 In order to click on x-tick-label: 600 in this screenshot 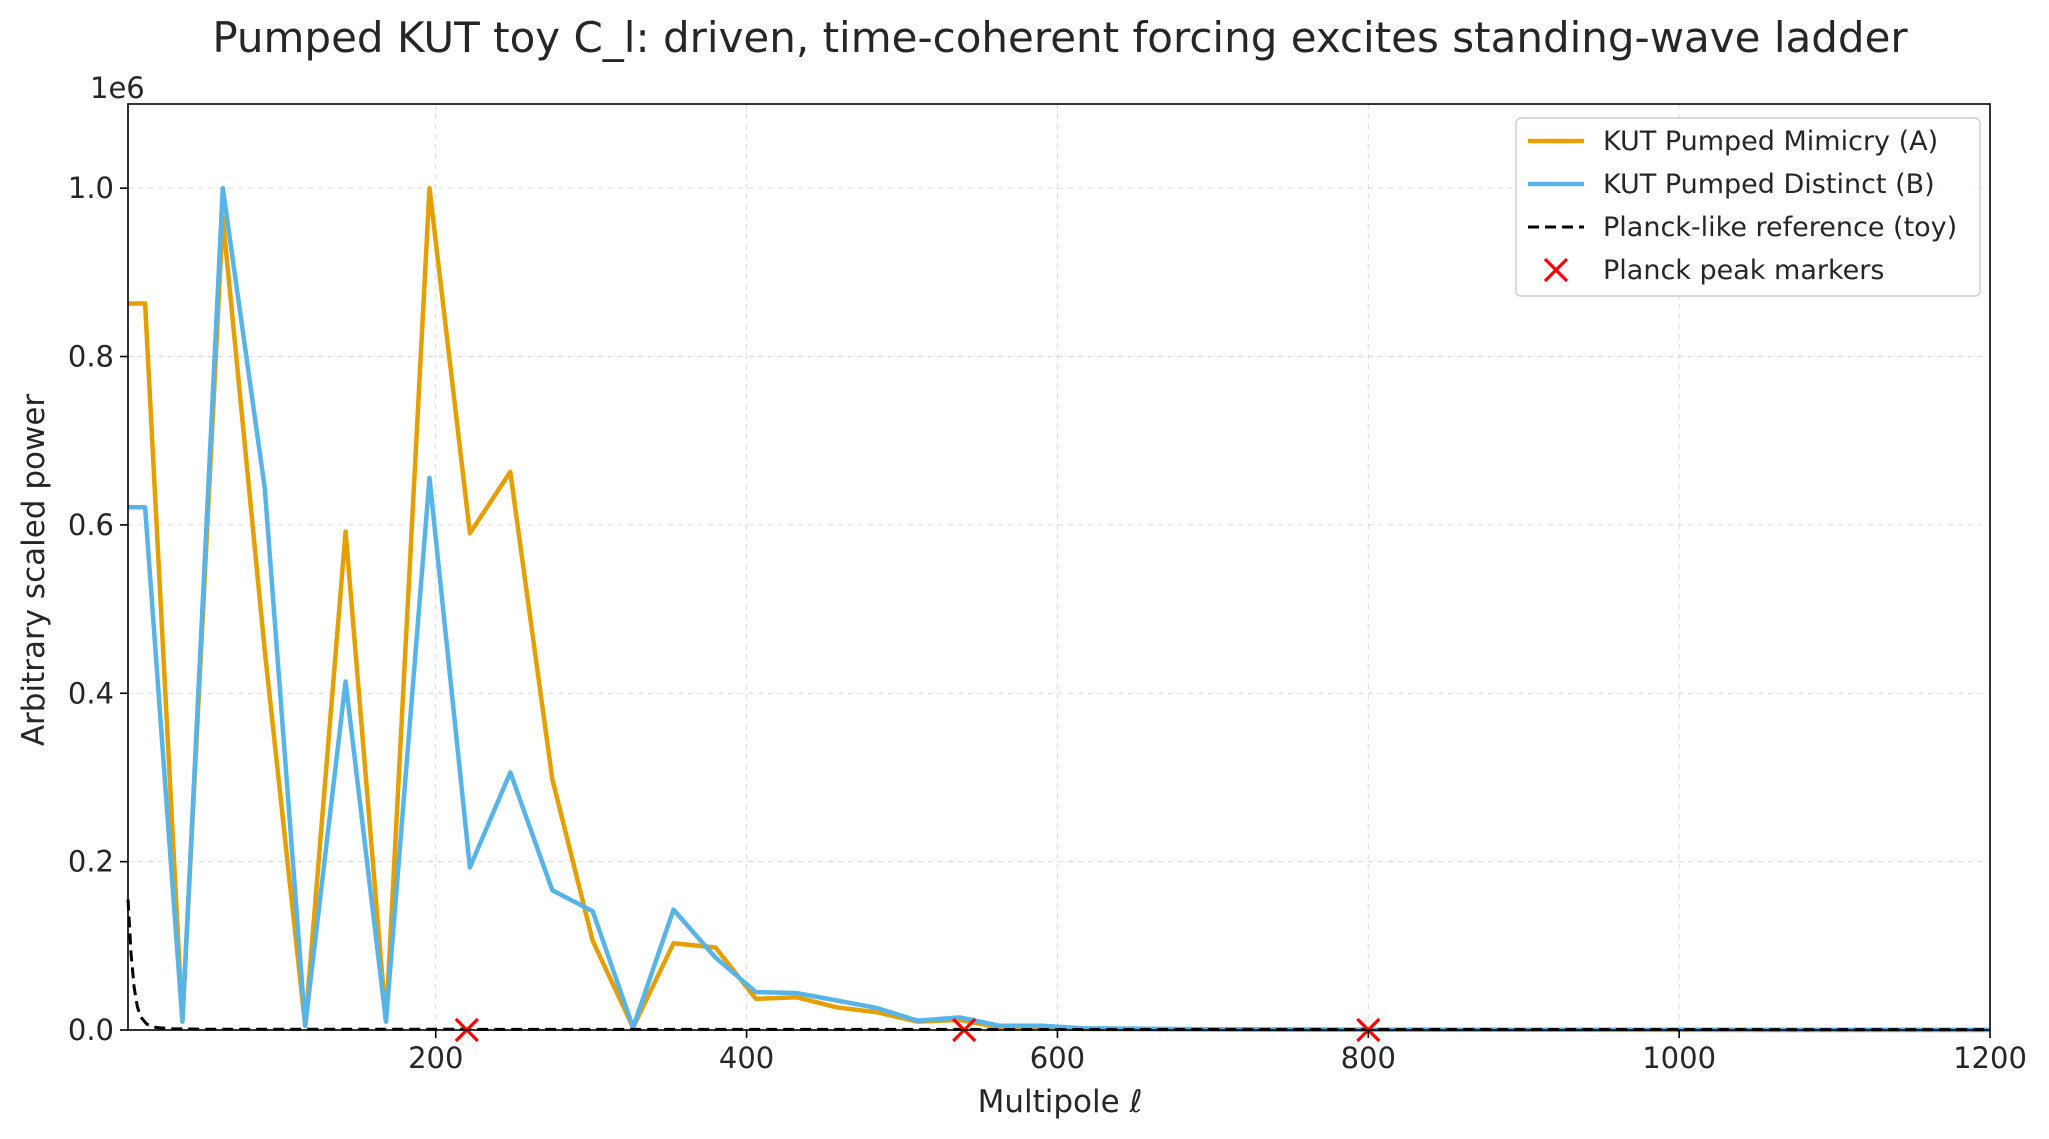, I will do `click(1057, 1058)`.